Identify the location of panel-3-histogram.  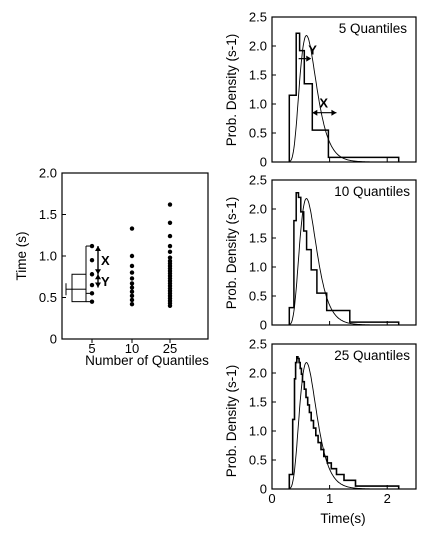
(344, 422).